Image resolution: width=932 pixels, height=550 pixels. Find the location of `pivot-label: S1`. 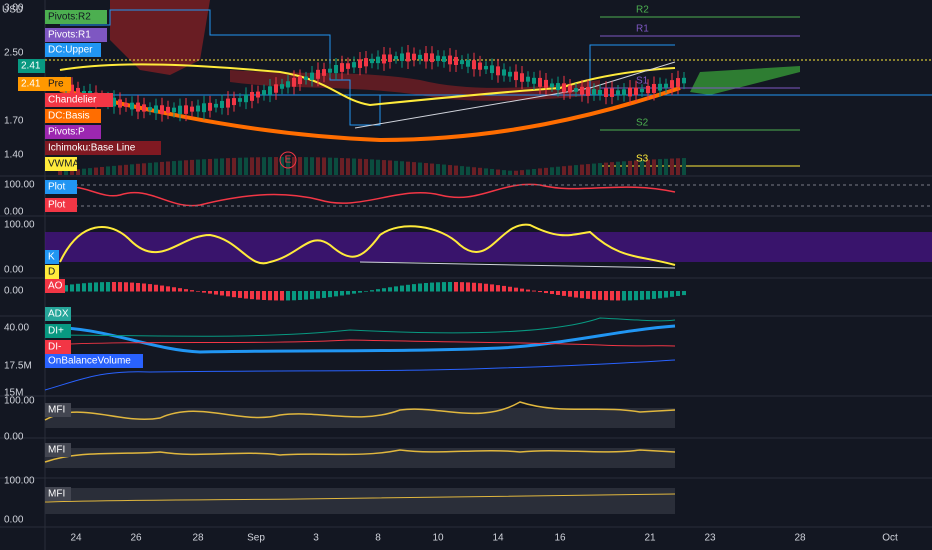

pivot-label: S1 is located at coordinates (642, 81).